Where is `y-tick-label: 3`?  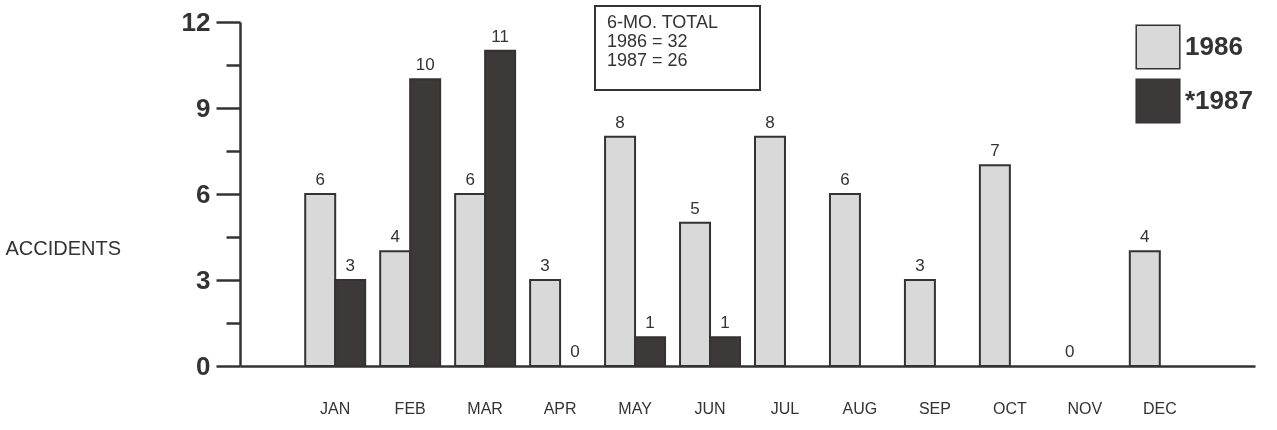 y-tick-label: 3 is located at coordinates (203, 279).